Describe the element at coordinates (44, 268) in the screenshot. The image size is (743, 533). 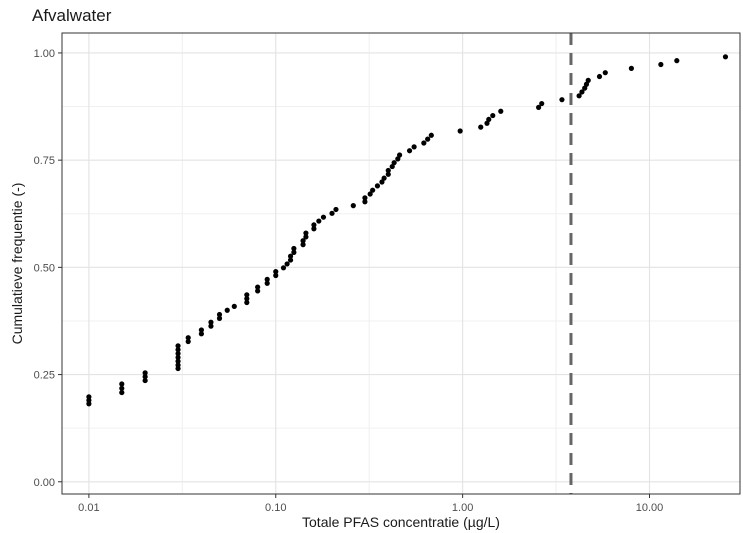
I see `y-tick-label: 0.50` at that location.